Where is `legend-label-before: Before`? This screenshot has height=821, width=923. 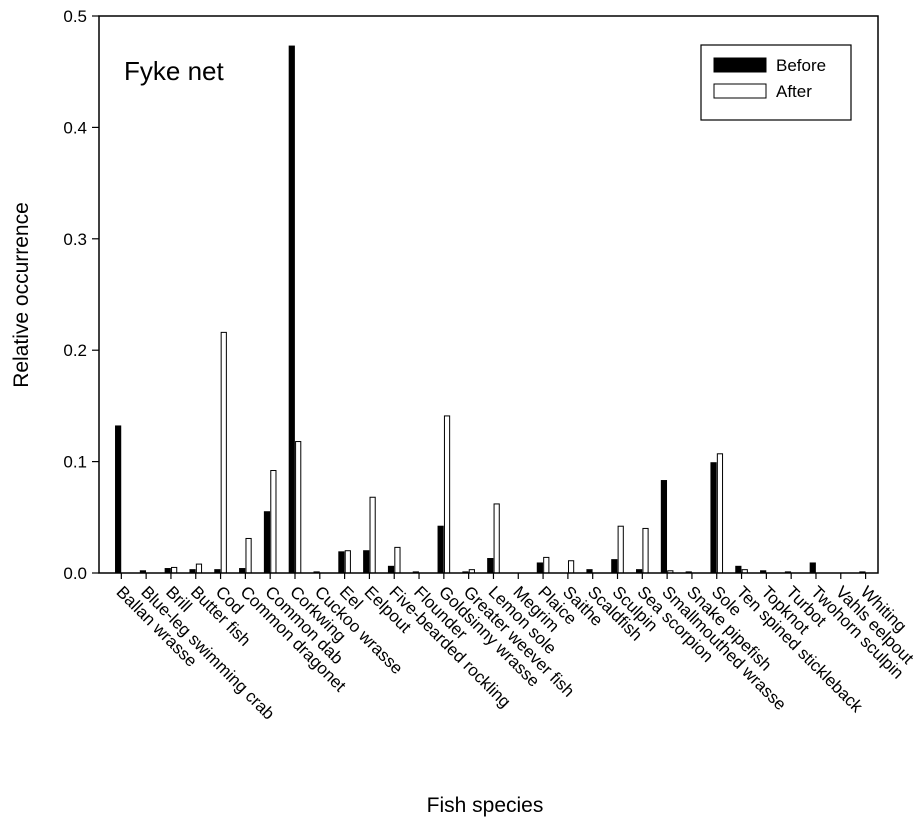 legend-label-before: Before is located at coordinates (801, 65).